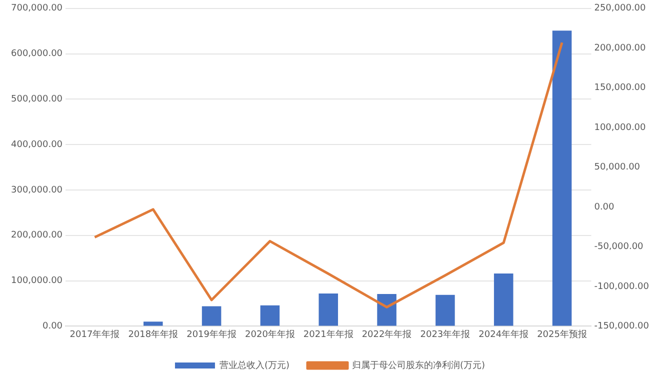 The height and width of the screenshot is (384, 660). What do you see at coordinates (445, 334) in the screenshot?
I see `x-tick-label: 2023年年报` at bounding box center [445, 334].